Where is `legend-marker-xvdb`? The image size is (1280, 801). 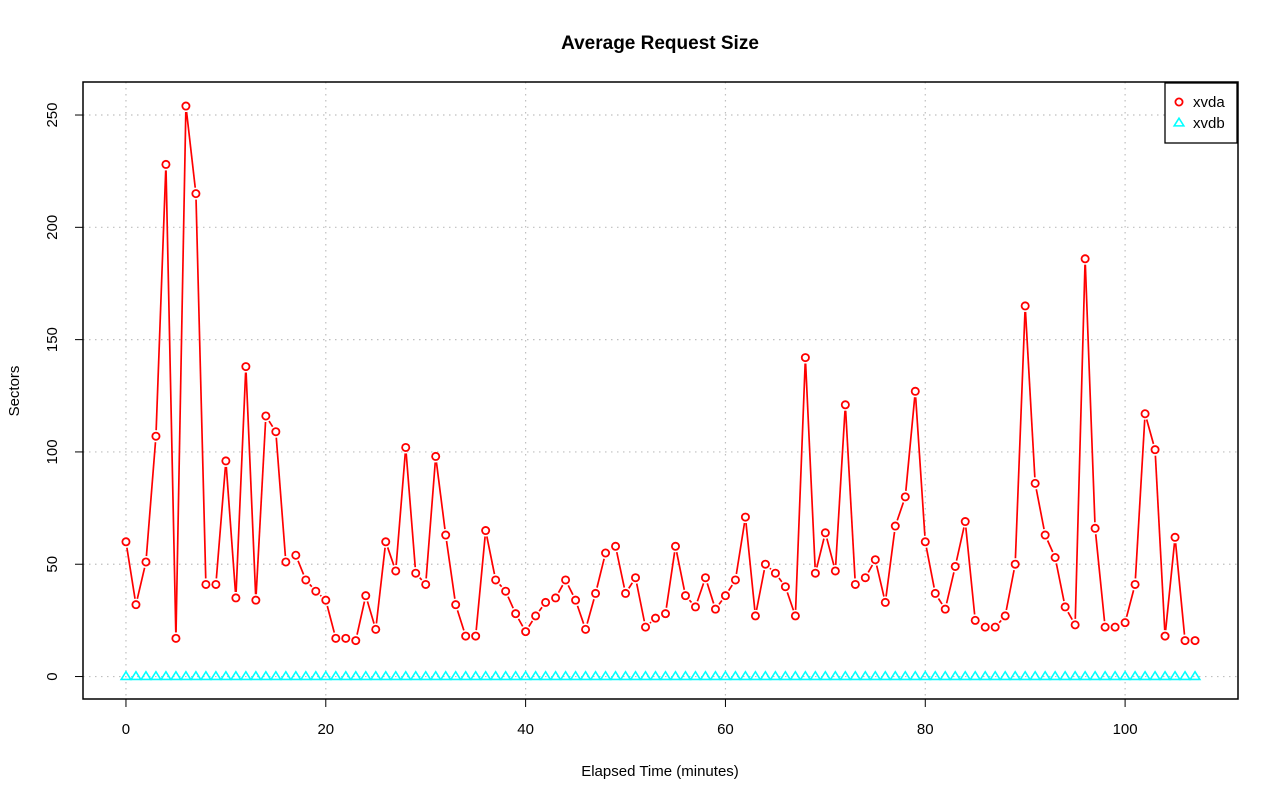
legend-marker-xvdb is located at coordinates (1179, 121).